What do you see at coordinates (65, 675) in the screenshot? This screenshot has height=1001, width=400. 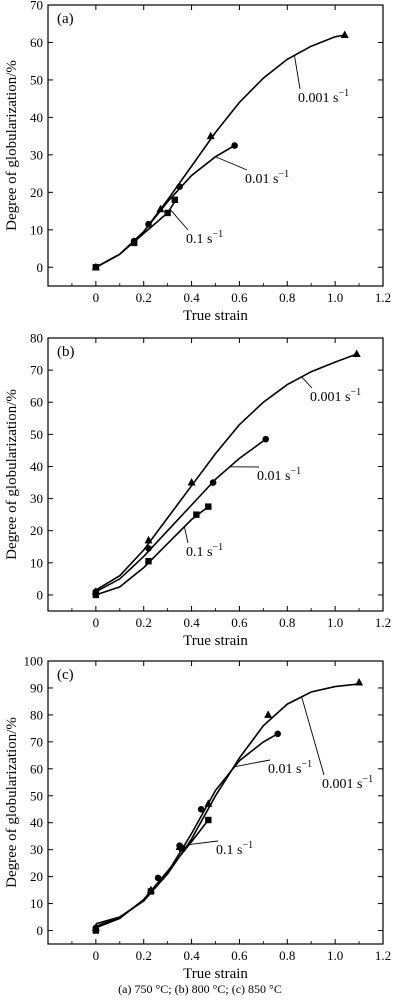 I see `panel-label: (c)` at bounding box center [65, 675].